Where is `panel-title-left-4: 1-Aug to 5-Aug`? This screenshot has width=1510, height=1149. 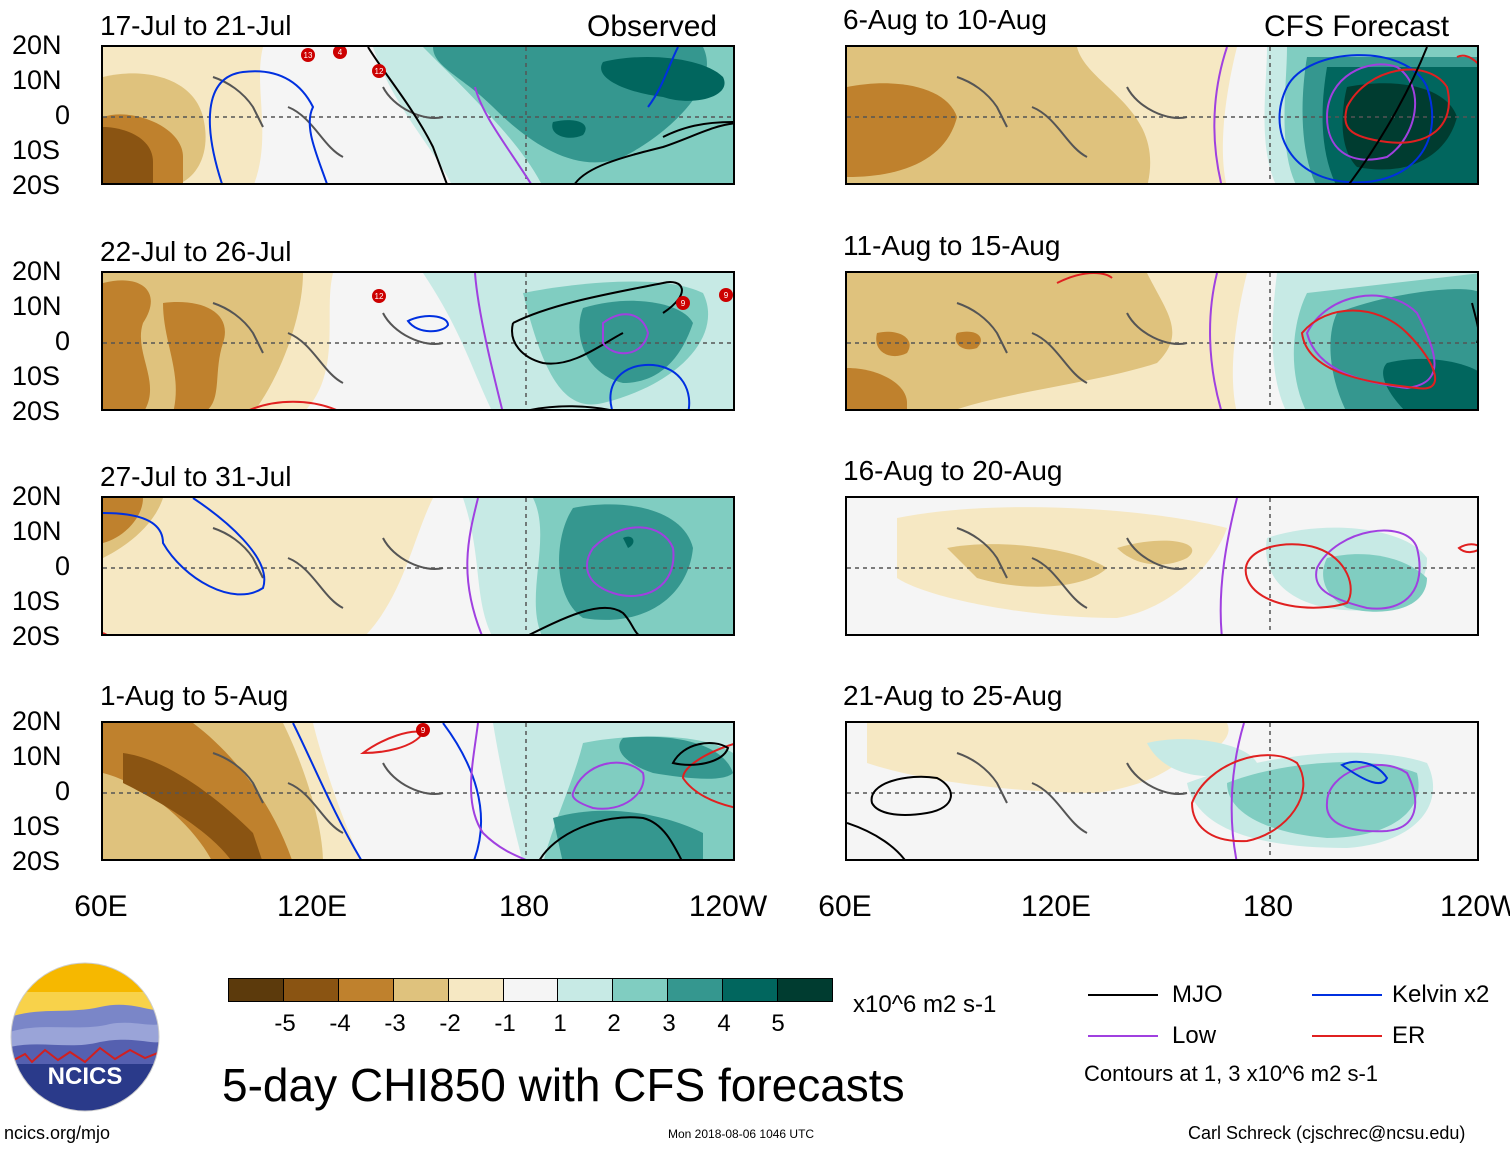 panel-title-left-4: 1-Aug to 5-Aug is located at coordinates (194, 695).